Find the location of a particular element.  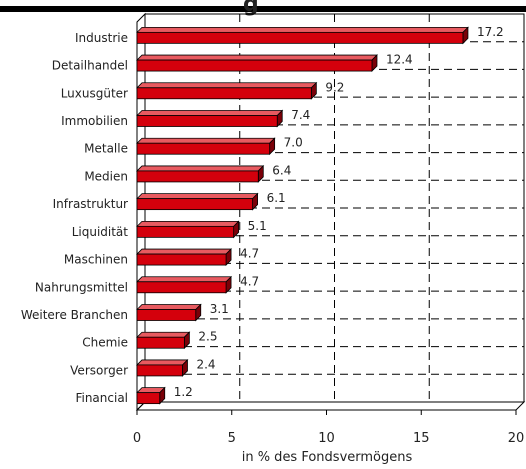

value-label: 9.2 is located at coordinates (334, 87).